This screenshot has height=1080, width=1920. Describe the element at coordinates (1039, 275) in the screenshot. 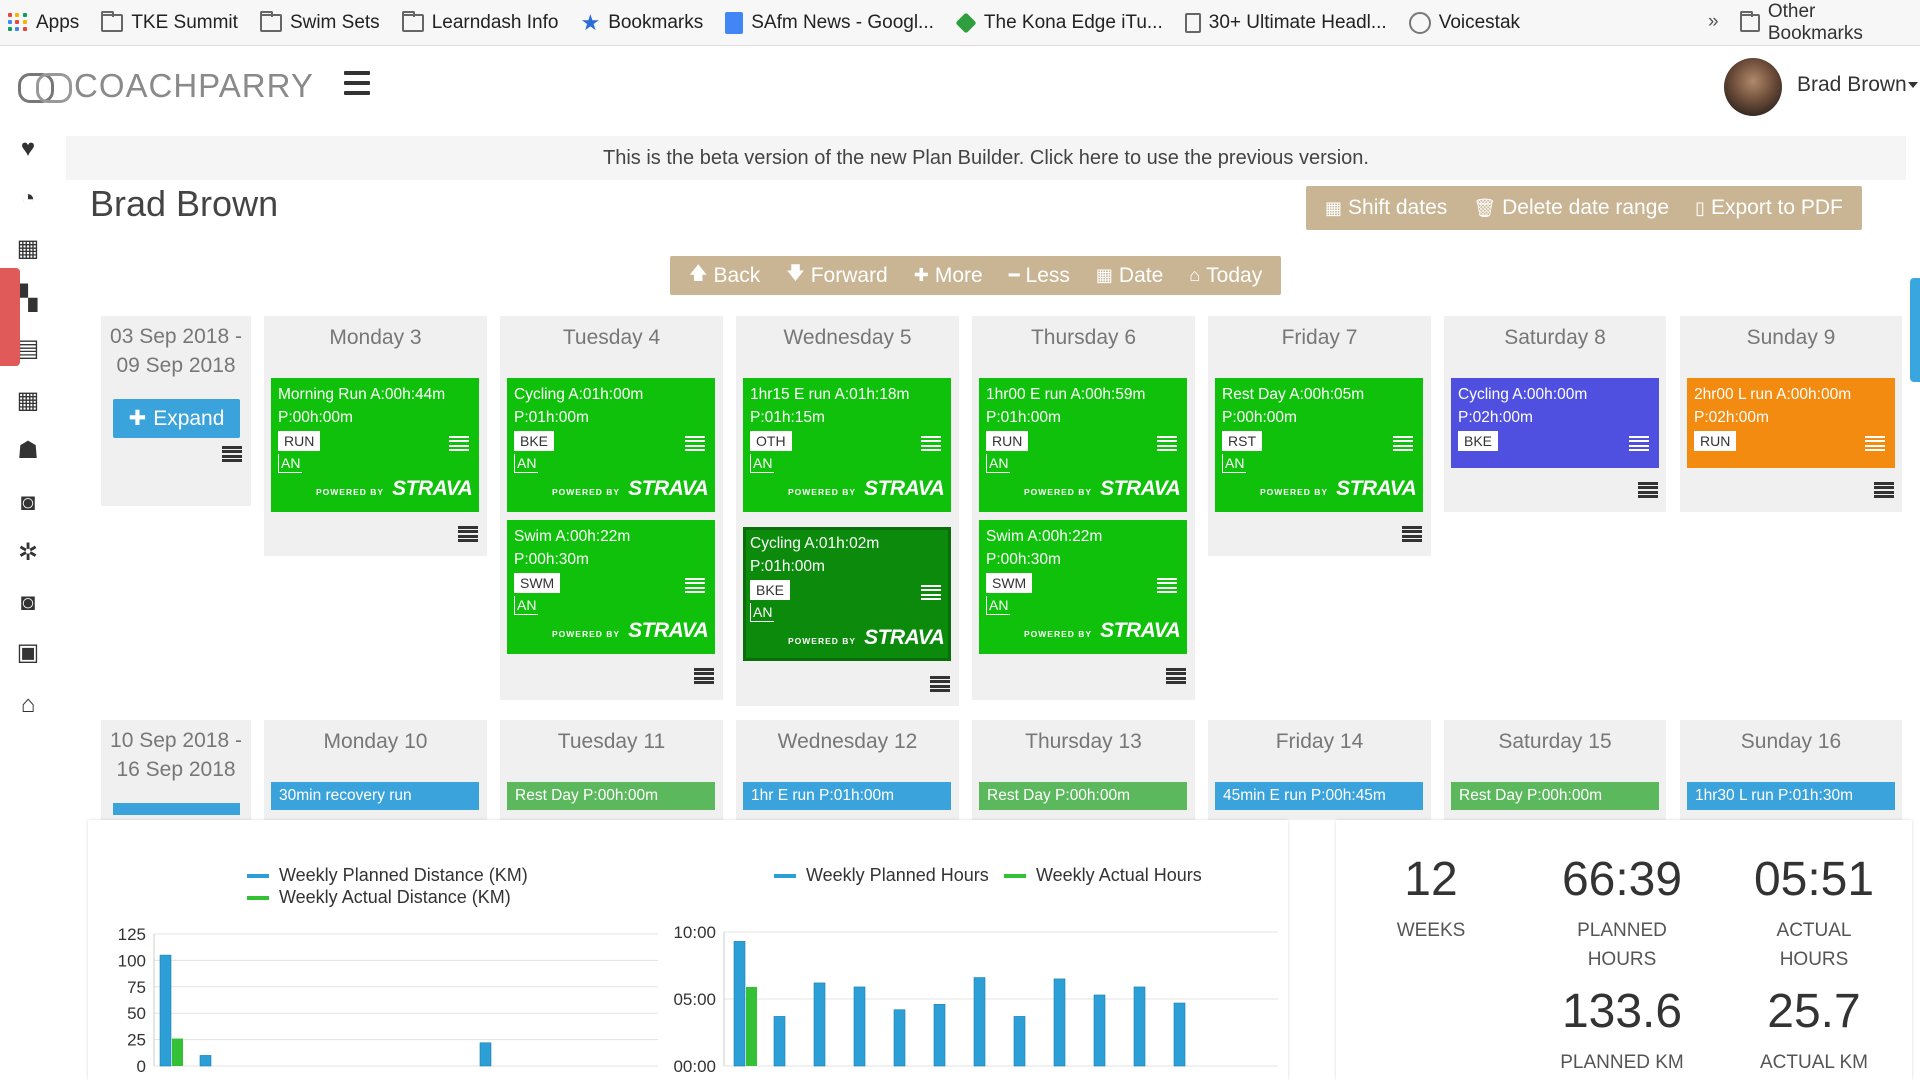

I see `less-button: ━ Less` at that location.